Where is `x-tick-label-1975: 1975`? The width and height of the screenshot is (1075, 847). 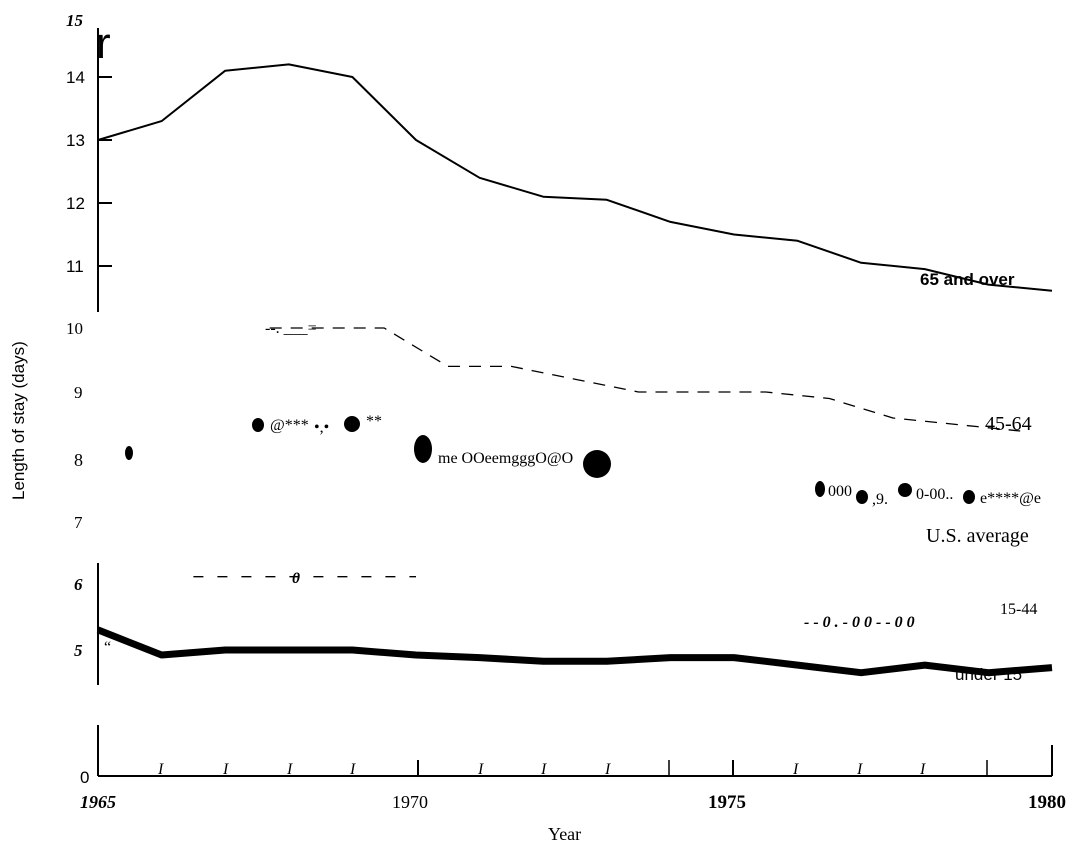
x-tick-label-1975: 1975 is located at coordinates (727, 802).